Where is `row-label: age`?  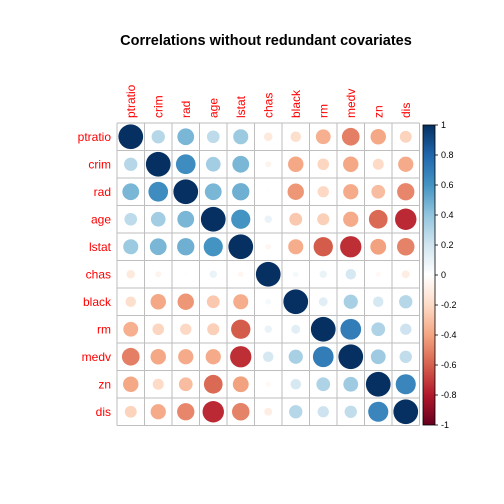 row-label: age is located at coordinates (101, 219).